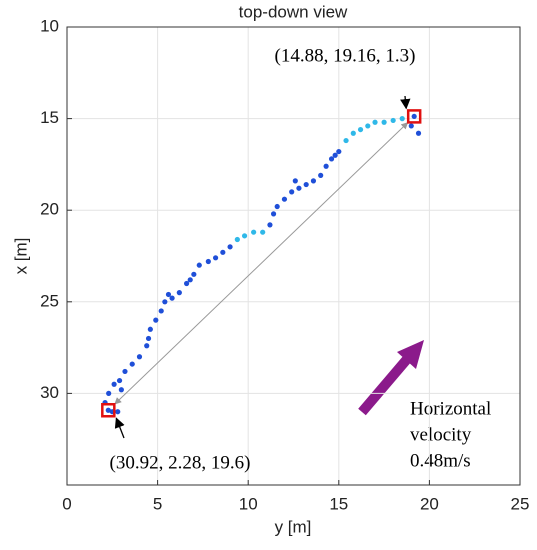 This screenshot has height=550, width=537. Describe the element at coordinates (293, 11) in the screenshot. I see `chart-title: top-down view` at that location.